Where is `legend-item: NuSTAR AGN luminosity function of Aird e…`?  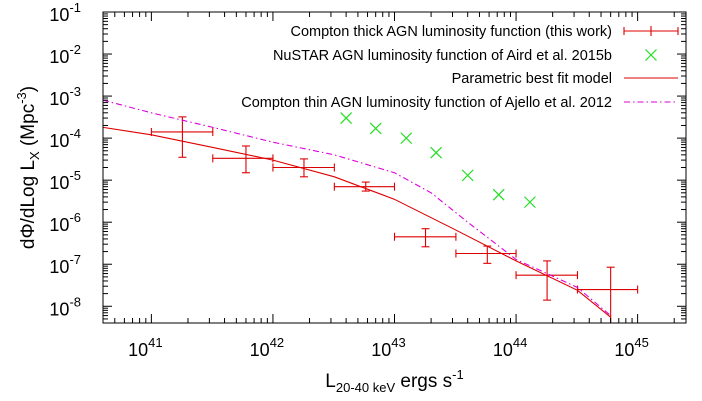
legend-item: NuSTAR AGN luminosity function of Aird e… is located at coordinates (465, 56).